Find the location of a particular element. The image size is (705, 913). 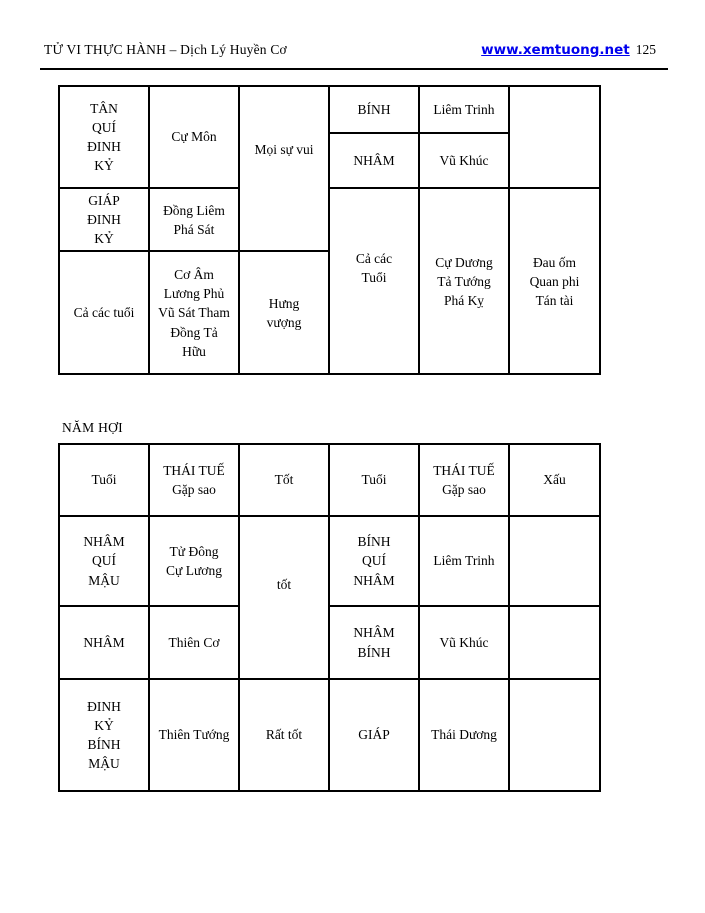

header-right-group: www.xemtuong.net 125 is located at coordinates (568, 50).